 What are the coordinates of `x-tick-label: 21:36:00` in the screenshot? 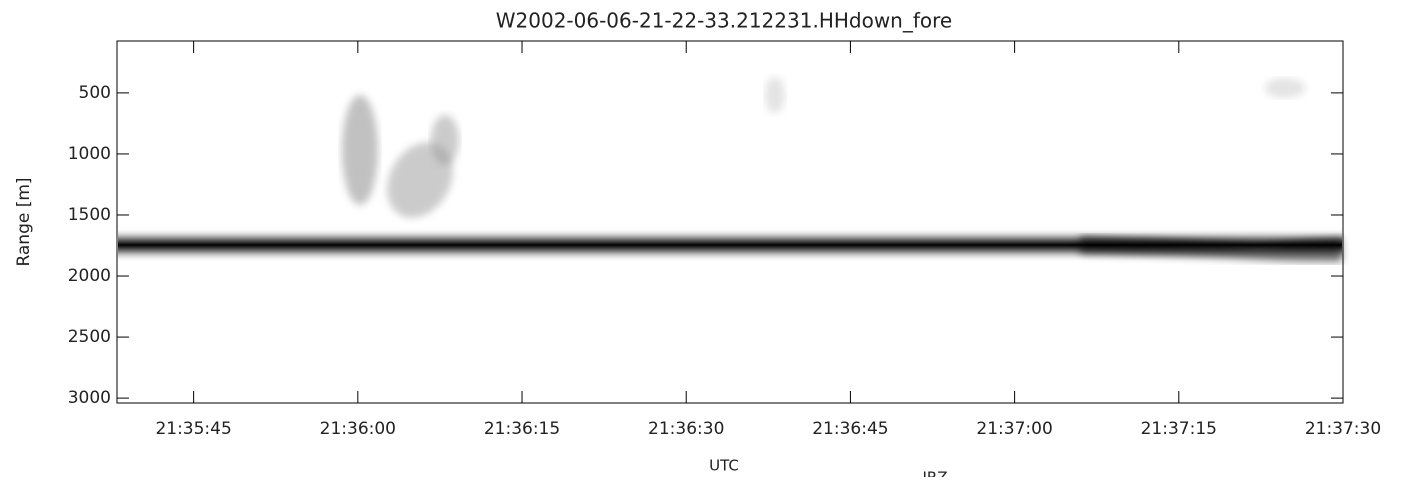 It's located at (358, 429).